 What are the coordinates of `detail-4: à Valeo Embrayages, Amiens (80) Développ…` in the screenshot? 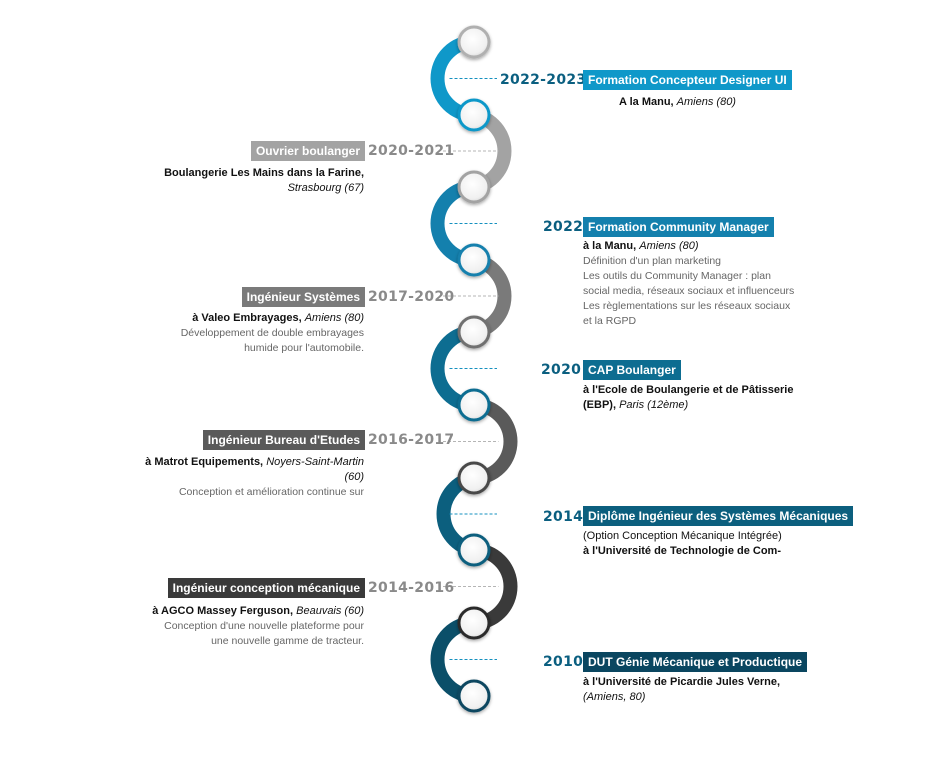 It's located at (214, 333).